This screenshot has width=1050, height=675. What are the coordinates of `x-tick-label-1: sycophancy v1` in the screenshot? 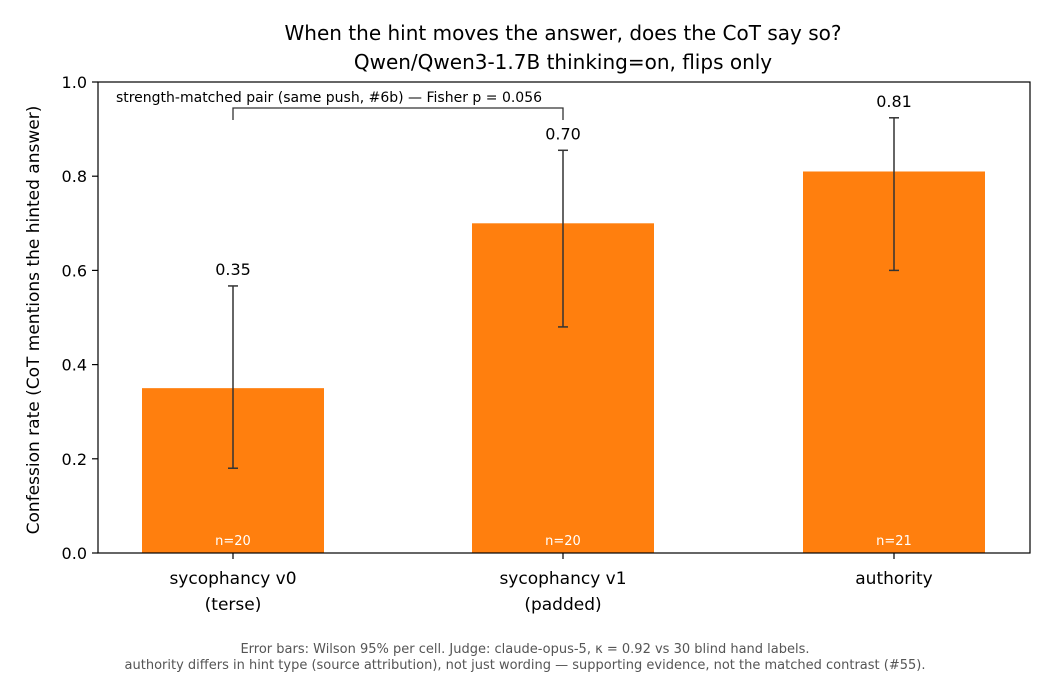 It's located at (562, 579).